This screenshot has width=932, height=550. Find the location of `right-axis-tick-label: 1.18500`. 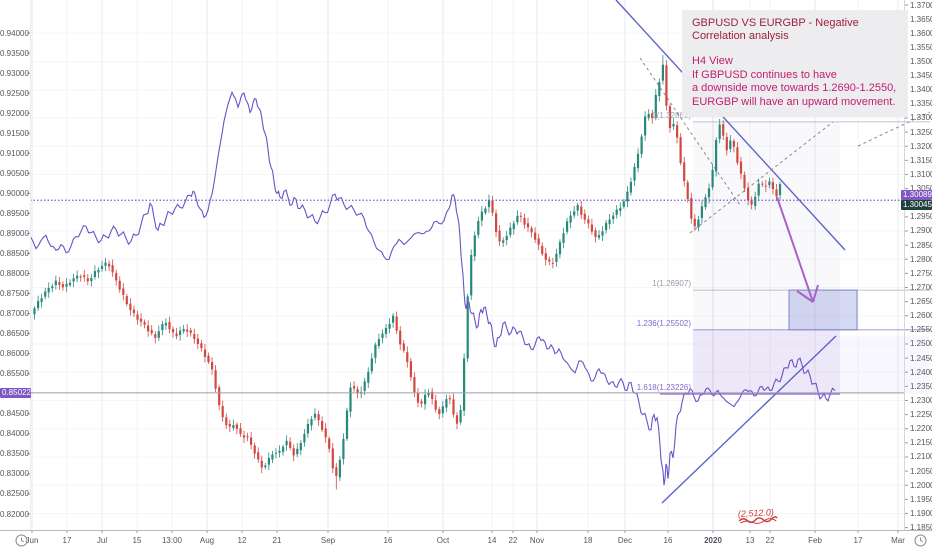

right-axis-tick-label: 1.18500 is located at coordinates (921, 528).